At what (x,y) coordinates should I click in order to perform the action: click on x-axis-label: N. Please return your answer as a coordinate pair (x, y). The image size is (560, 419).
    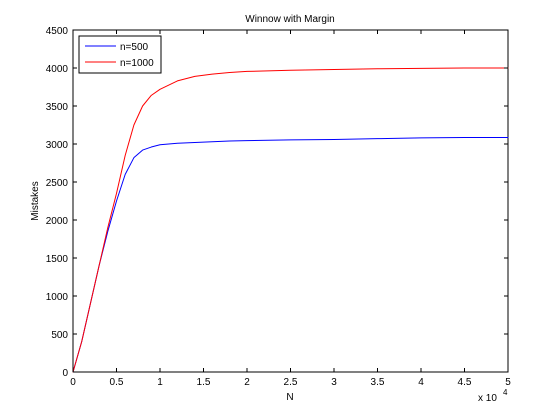
    Looking at the image, I should click on (289, 397).